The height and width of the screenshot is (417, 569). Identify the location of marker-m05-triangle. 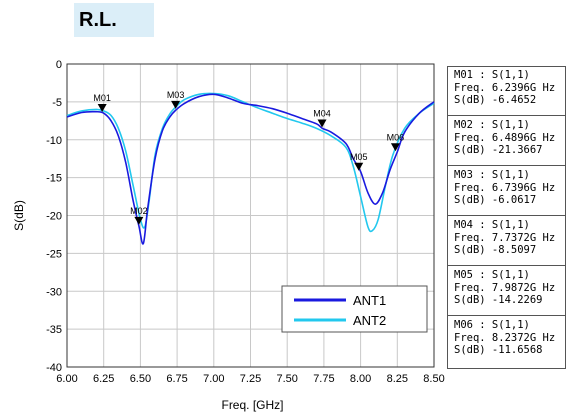
(359, 166).